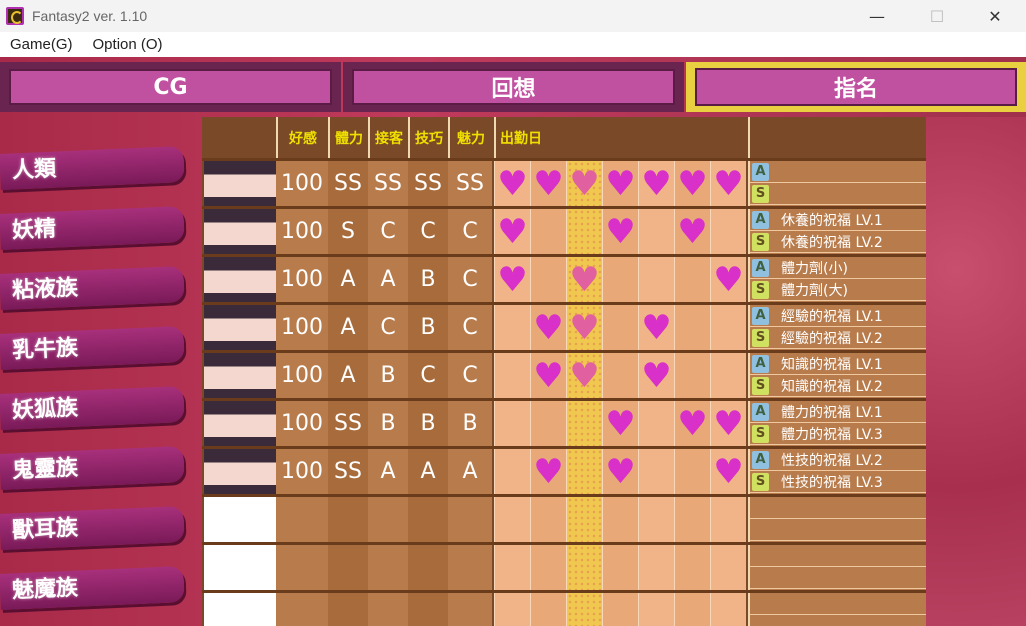  I want to click on sidebar-item-race: 妖精, so click(92, 228).